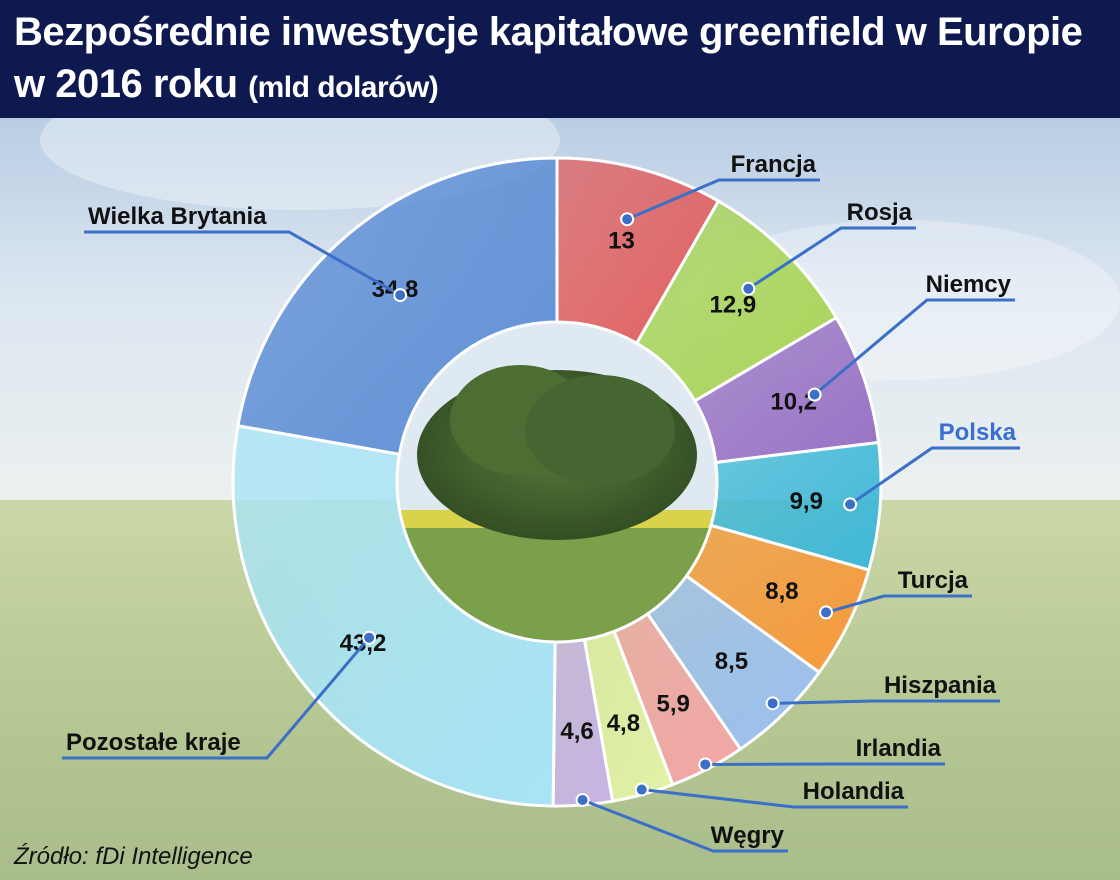 Image resolution: width=1120 pixels, height=880 pixels. I want to click on leader-dot-wegry, so click(582, 799).